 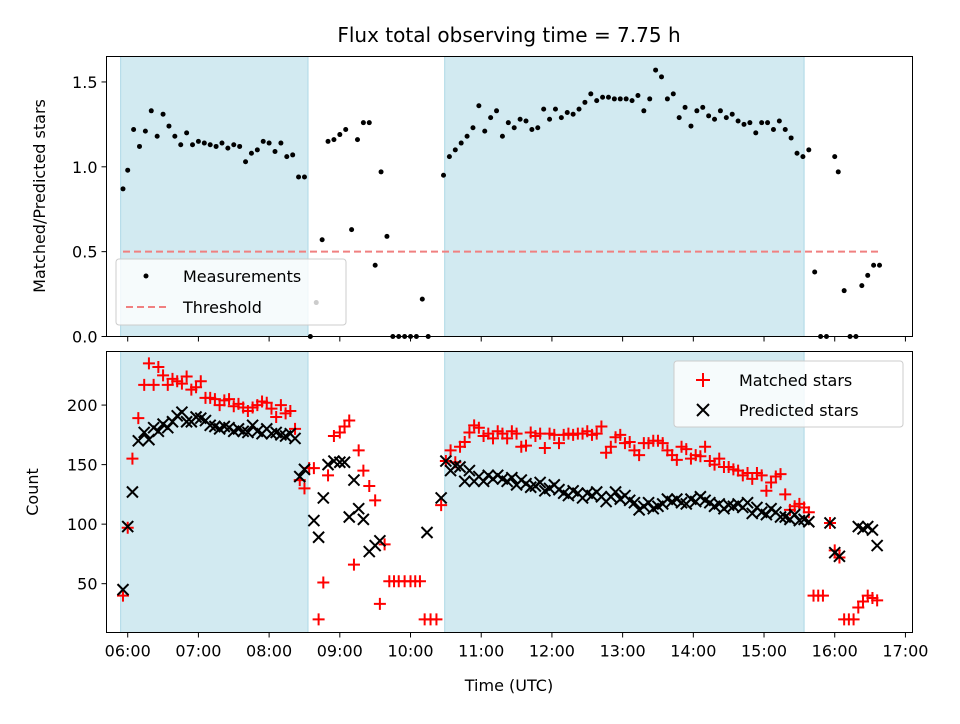 I want to click on x-tick-label: 10:00, so click(x=410, y=651).